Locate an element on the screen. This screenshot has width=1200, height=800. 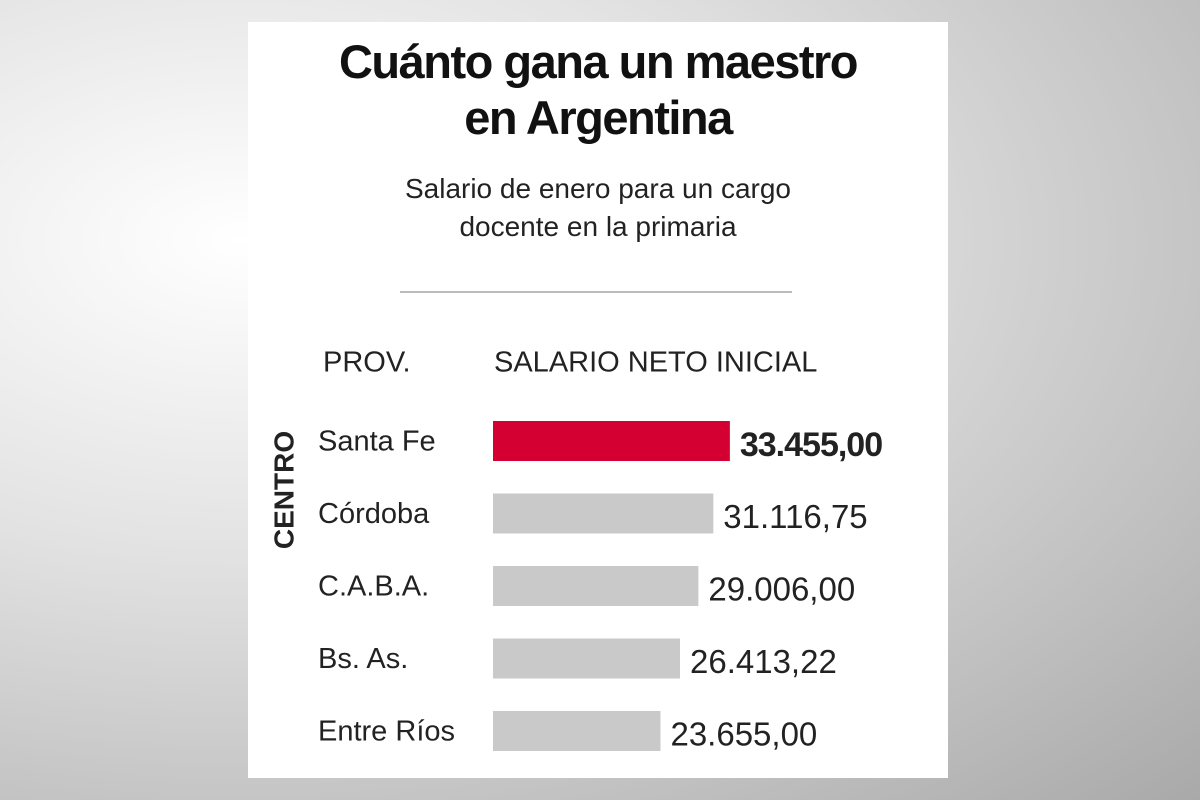
category-label: Bs. As. is located at coordinates (363, 659).